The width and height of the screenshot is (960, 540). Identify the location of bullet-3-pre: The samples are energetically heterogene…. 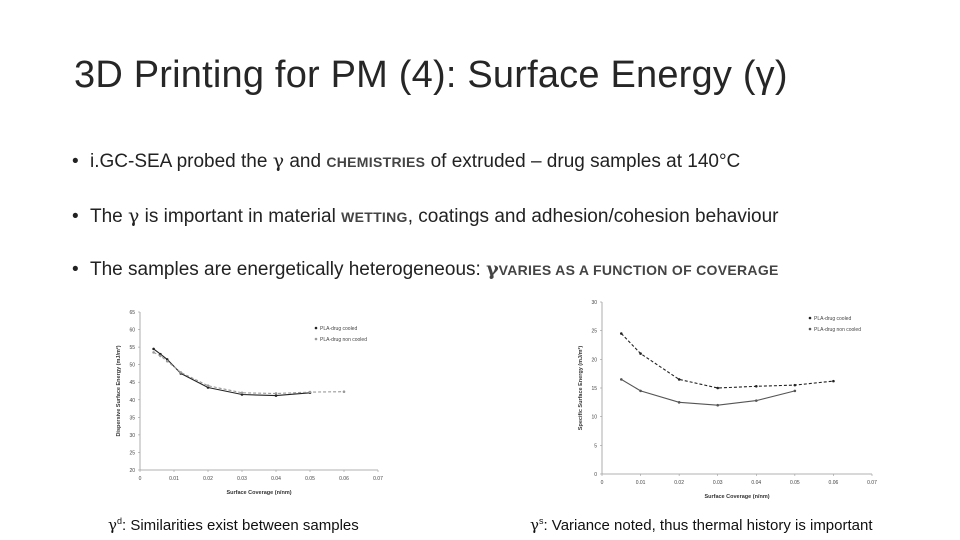
(288, 269).